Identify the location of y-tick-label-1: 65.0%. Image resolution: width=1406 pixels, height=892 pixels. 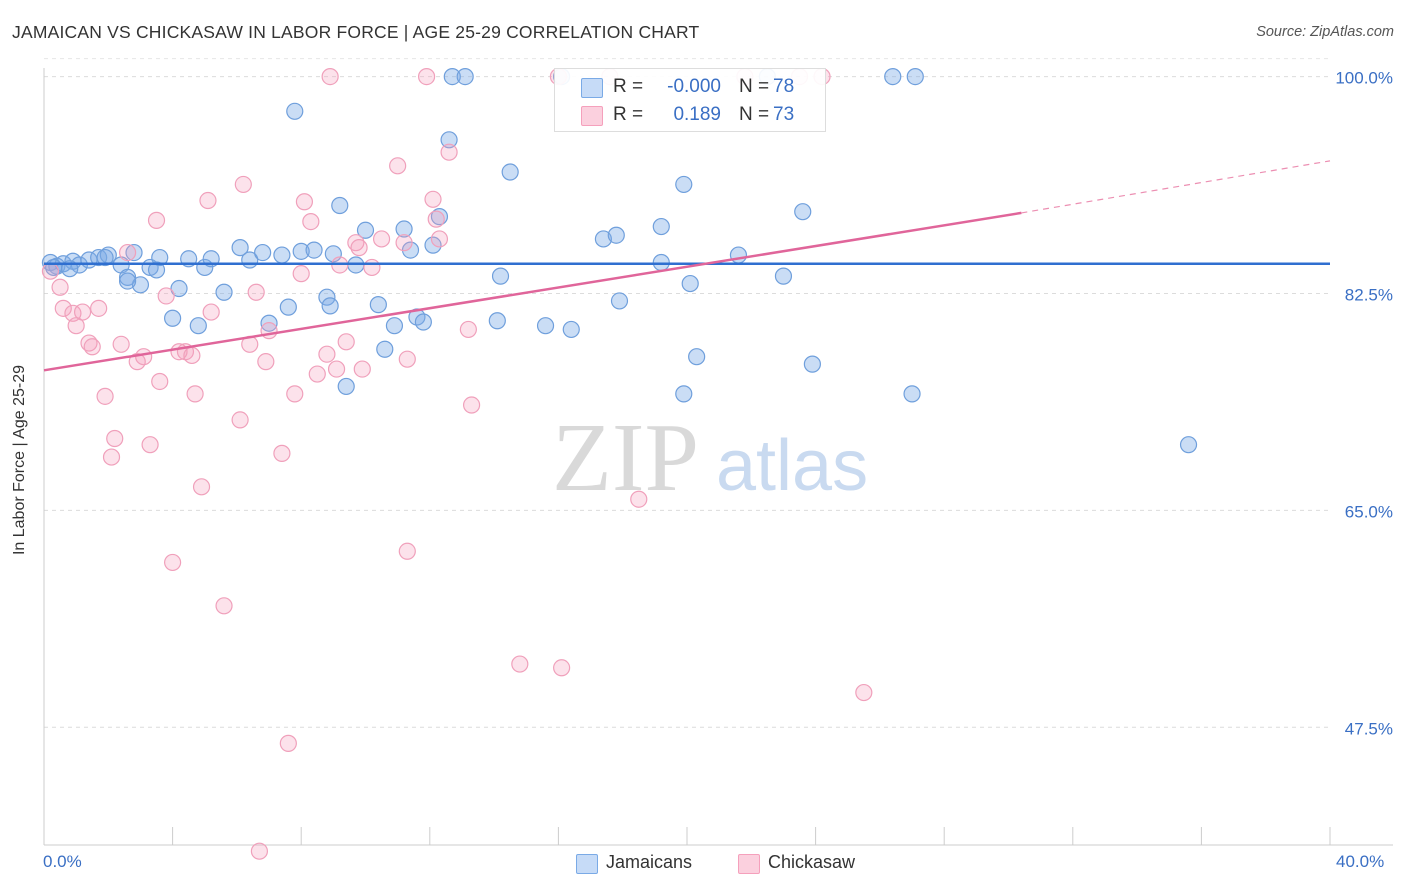
(1369, 511).